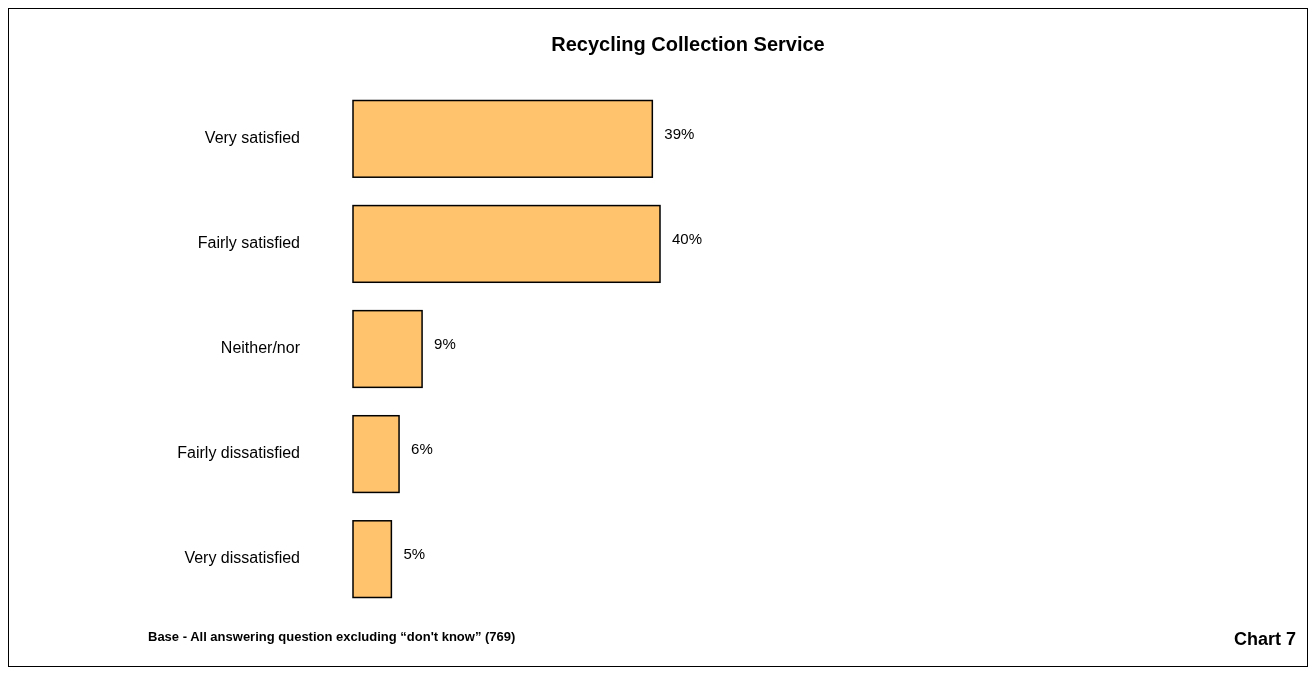 This screenshot has width=1316, height=675. I want to click on chart-title: Recycling Collection Service, so click(688, 44).